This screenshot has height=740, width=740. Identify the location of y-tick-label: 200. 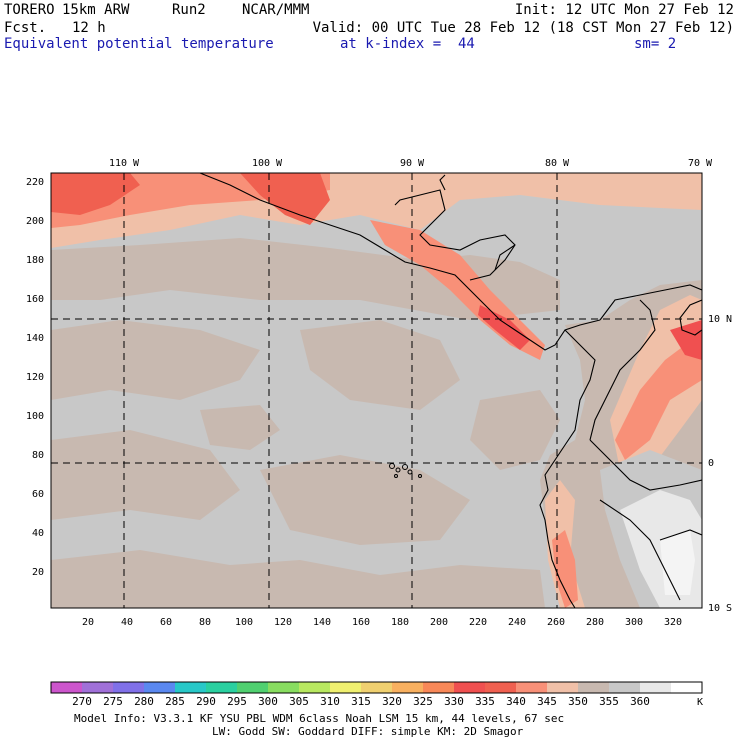
(35, 221).